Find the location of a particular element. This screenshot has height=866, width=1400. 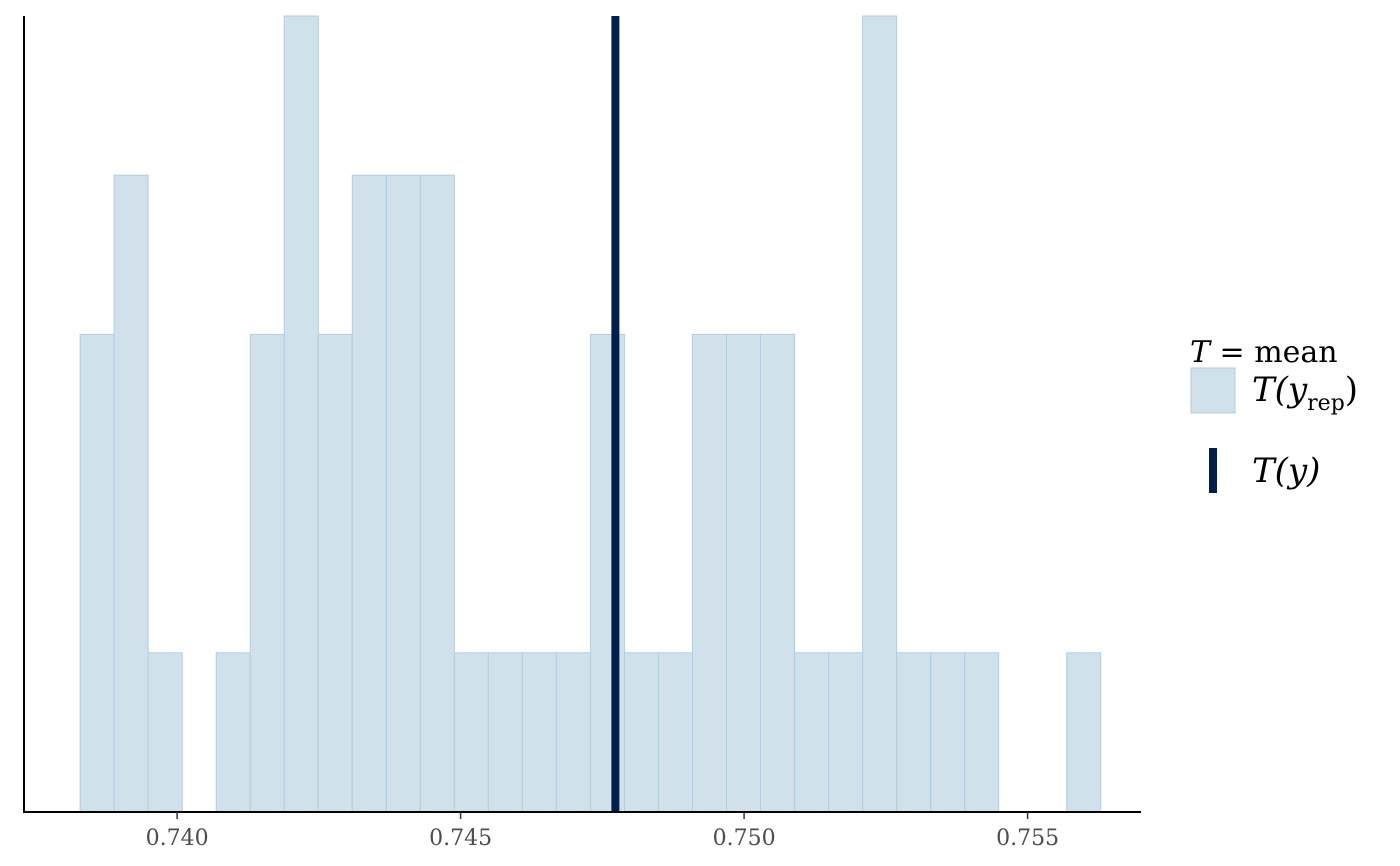

x-axis-ticks: 0.740 0.745 0.750 0.755 is located at coordinates (602, 831).